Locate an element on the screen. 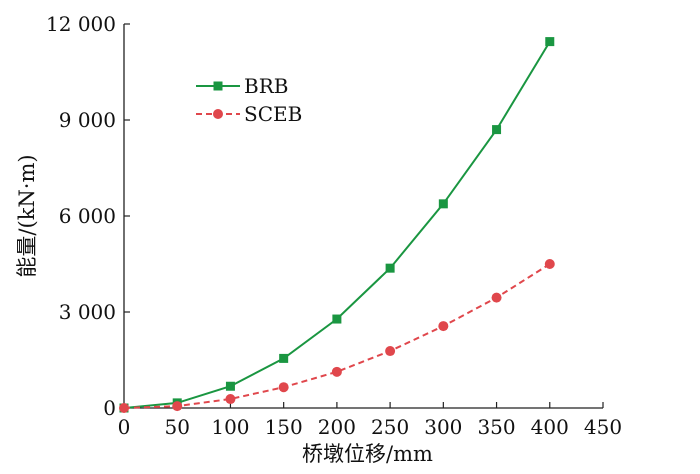  y-tick-label: 9 000 is located at coordinates (87, 120).